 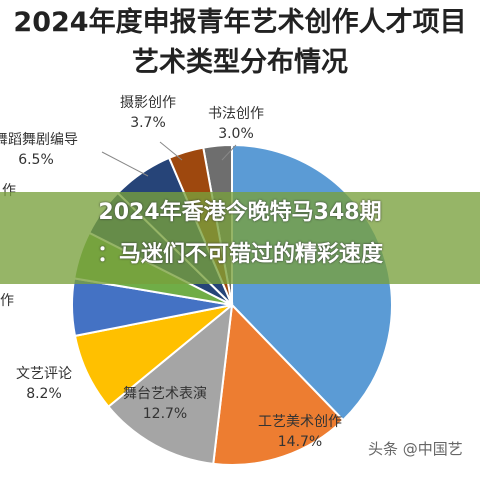 What do you see at coordinates (239, 254) in the screenshot?
I see `banner-text-line-2: ：马迷们不可错过的精彩速度` at bounding box center [239, 254].